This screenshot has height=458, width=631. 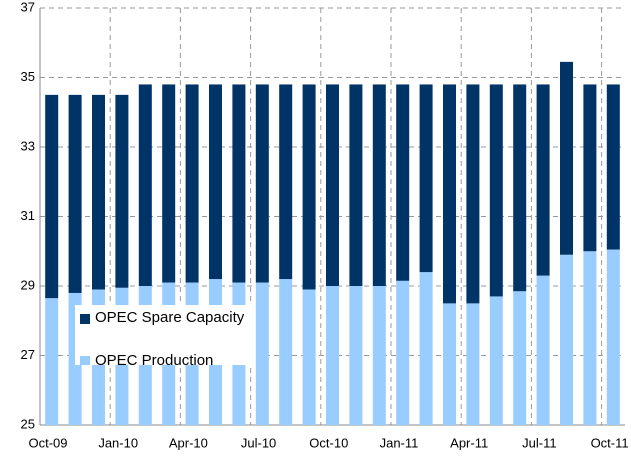 What do you see at coordinates (188, 442) in the screenshot?
I see `x-tick-label: Apr-10` at bounding box center [188, 442].